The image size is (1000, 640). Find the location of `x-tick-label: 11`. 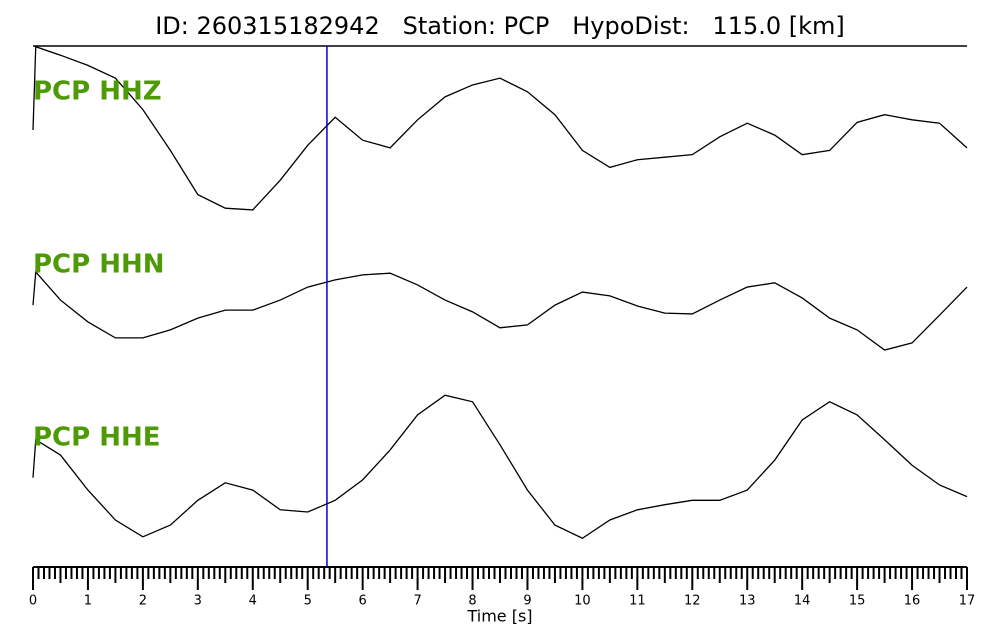

x-tick-label: 11 is located at coordinates (637, 601).